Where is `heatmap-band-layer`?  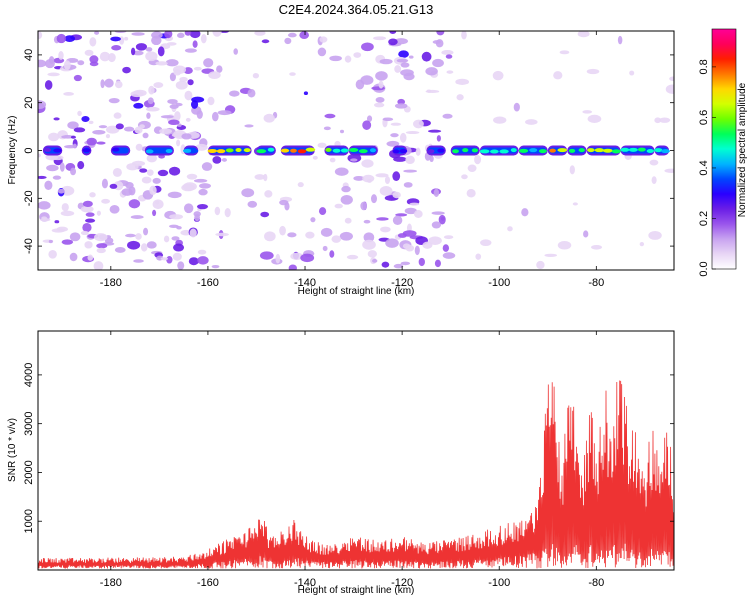 heatmap-band-layer is located at coordinates (356, 150).